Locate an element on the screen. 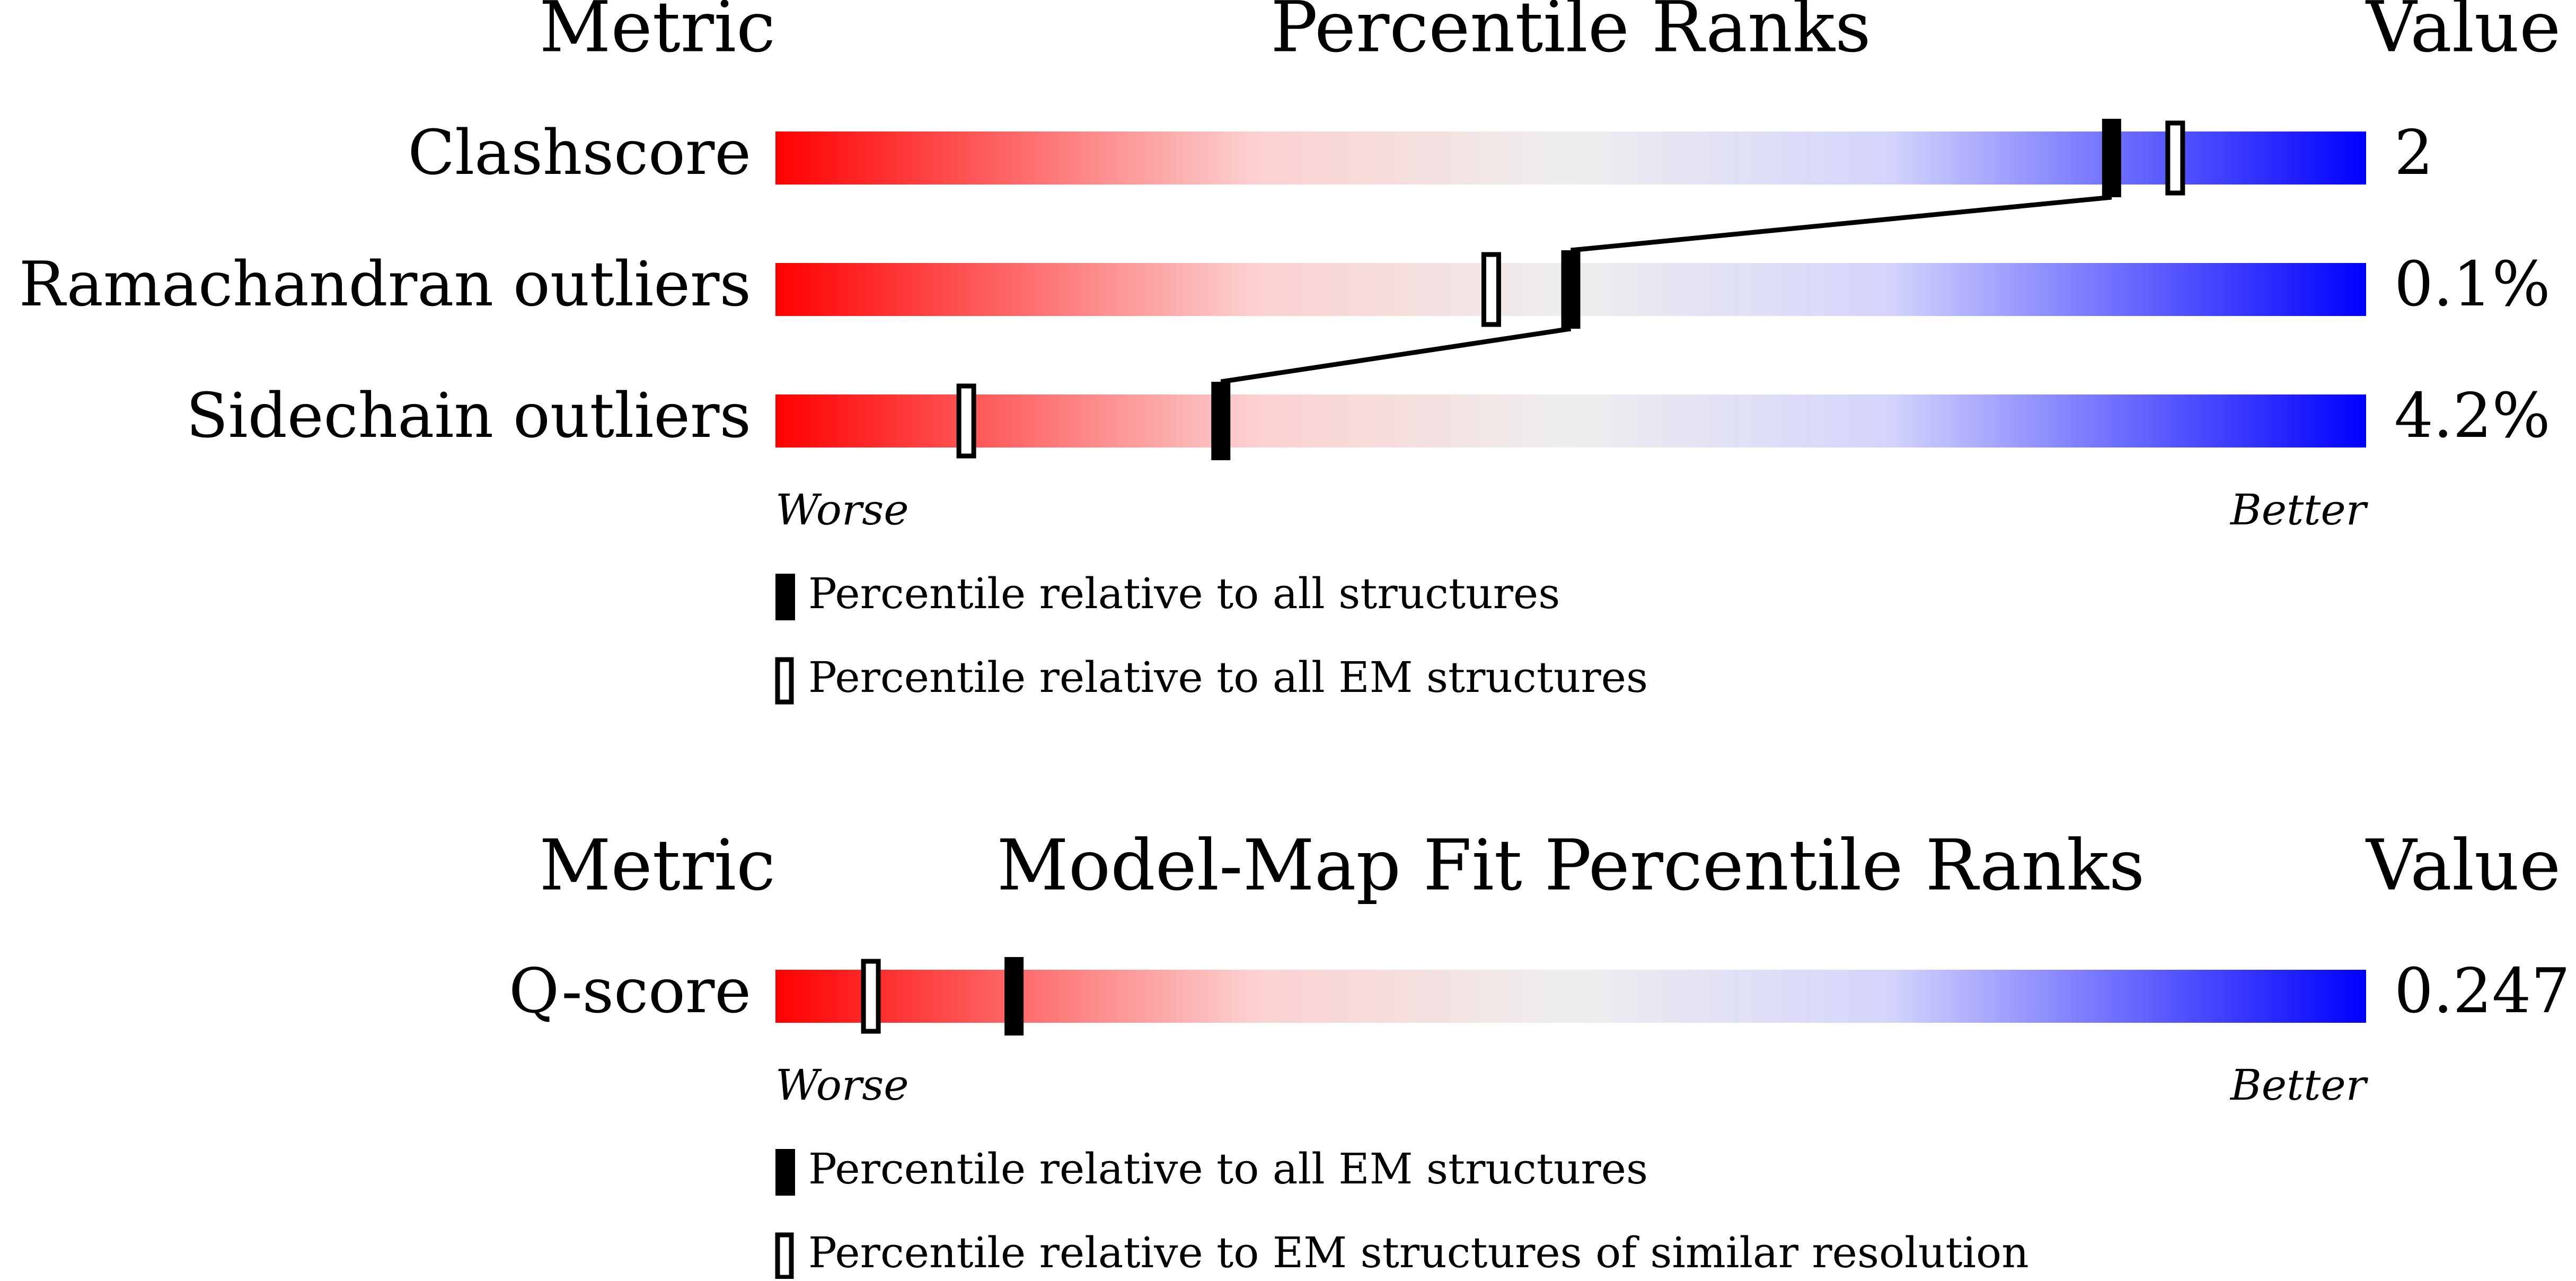  legend-entry: Percentile relative to all structures is located at coordinates (1184, 593).